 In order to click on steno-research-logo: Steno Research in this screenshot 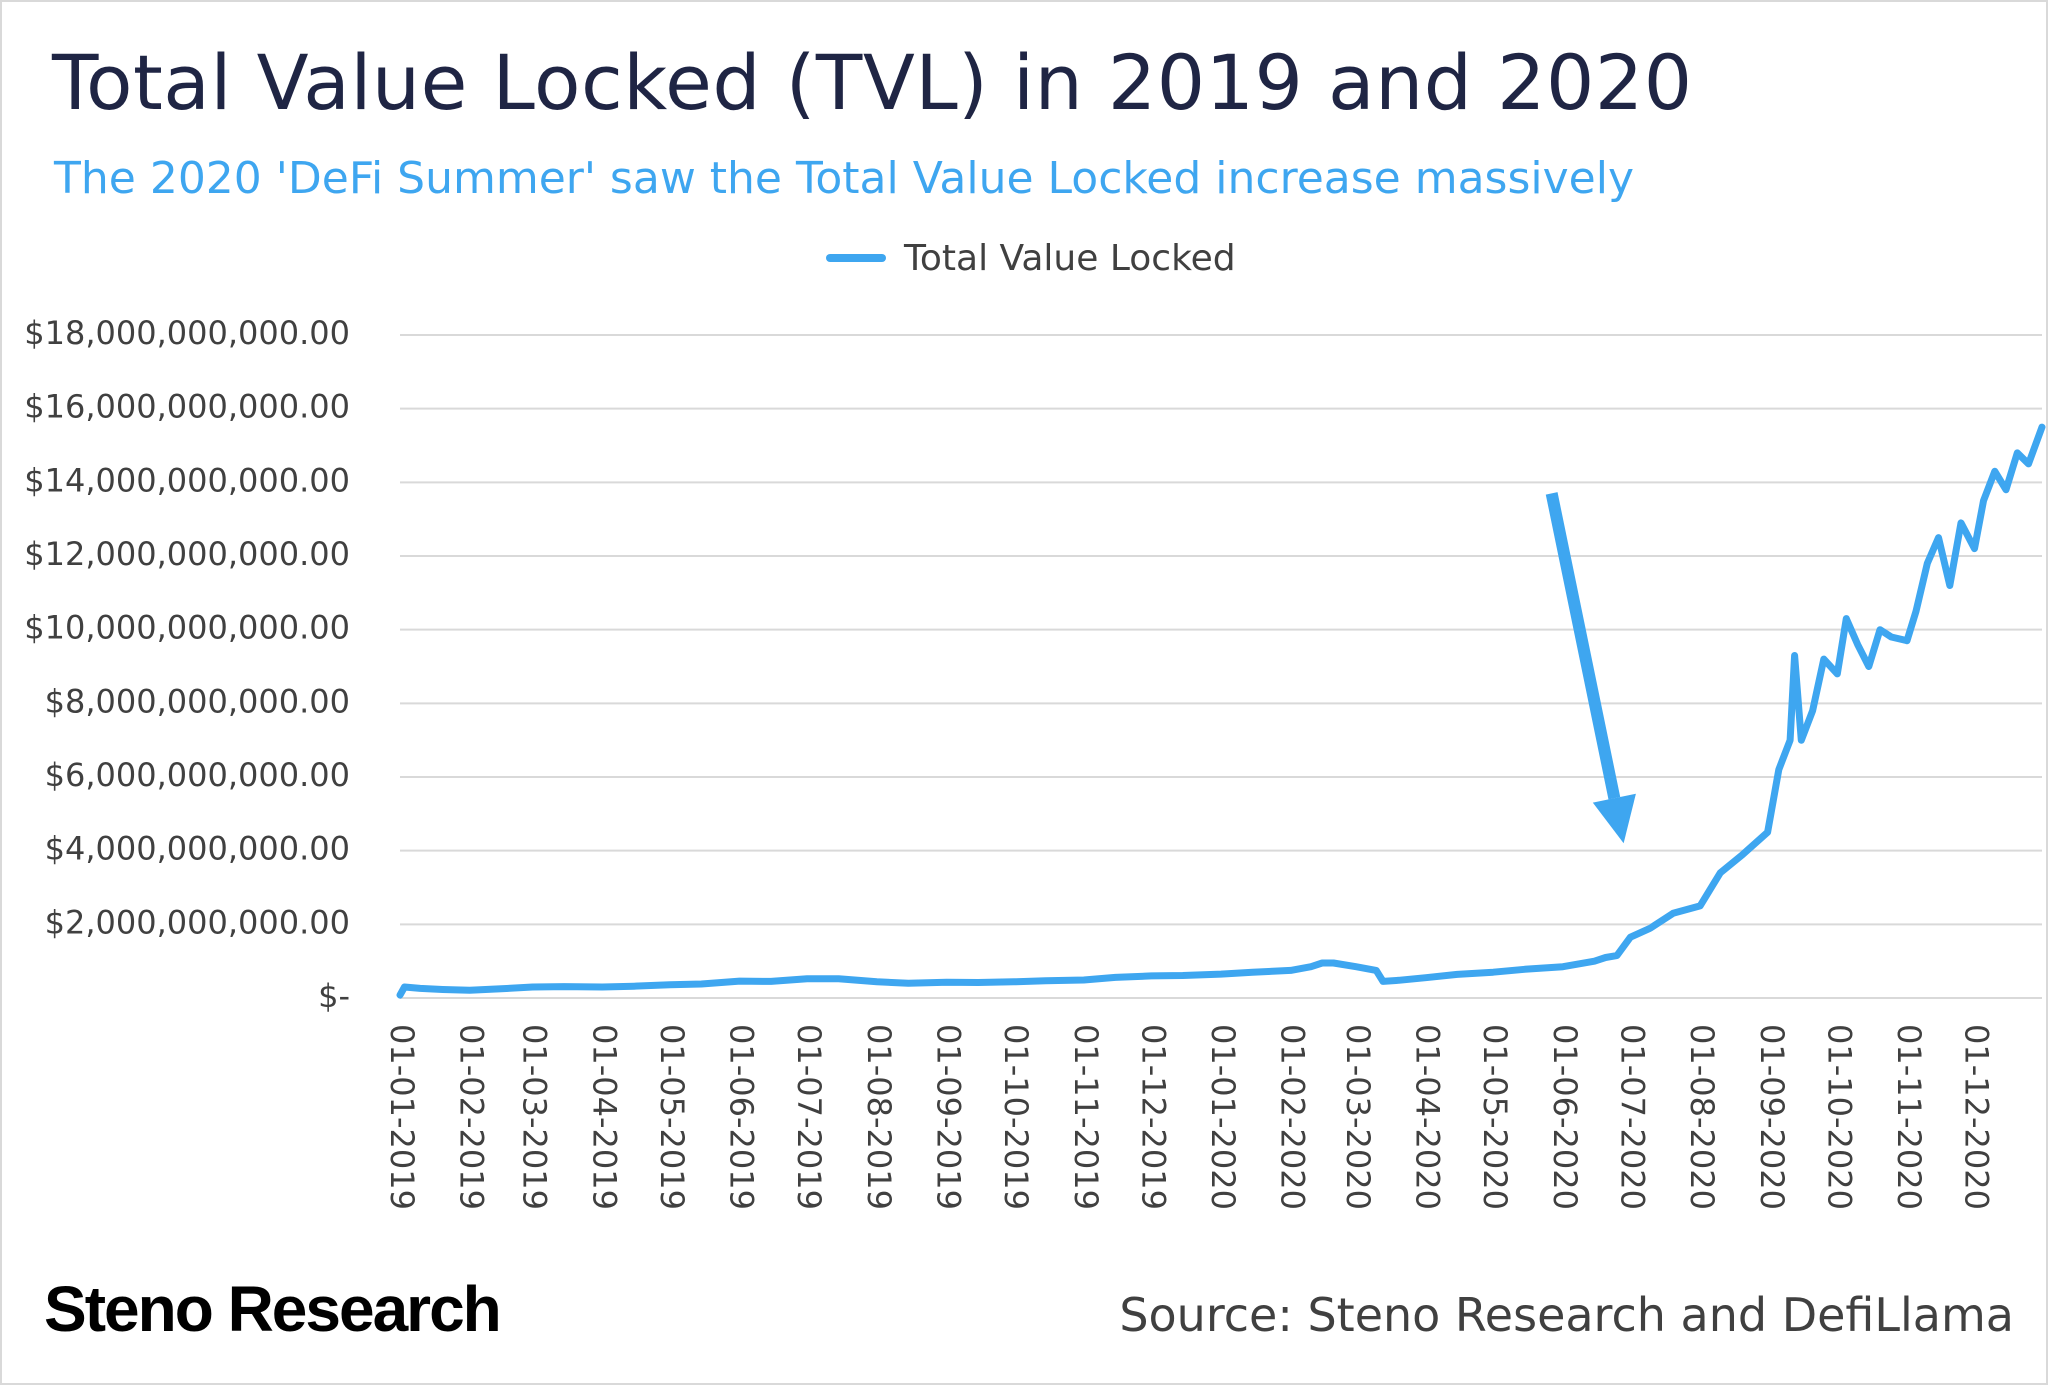, I will do `click(273, 1309)`.